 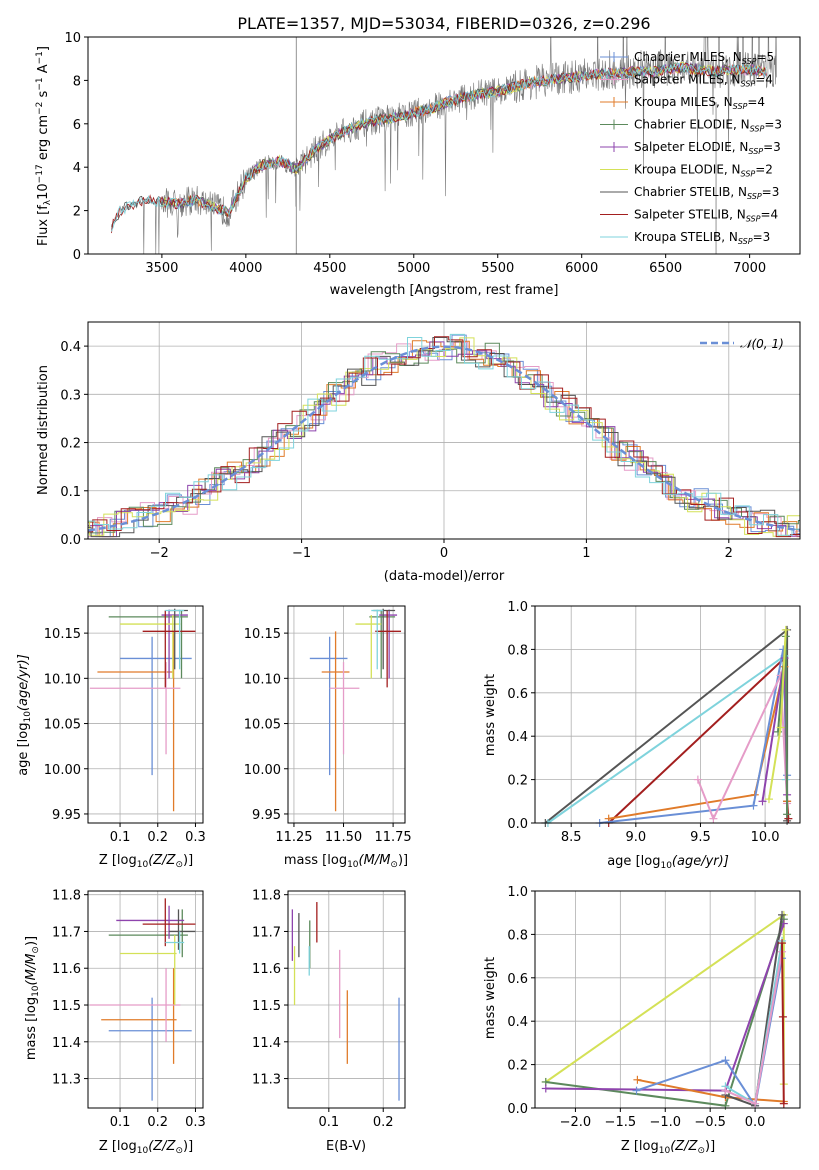 I want to click on model-spectrum-kroupa-stelib, so click(x=439, y=147).